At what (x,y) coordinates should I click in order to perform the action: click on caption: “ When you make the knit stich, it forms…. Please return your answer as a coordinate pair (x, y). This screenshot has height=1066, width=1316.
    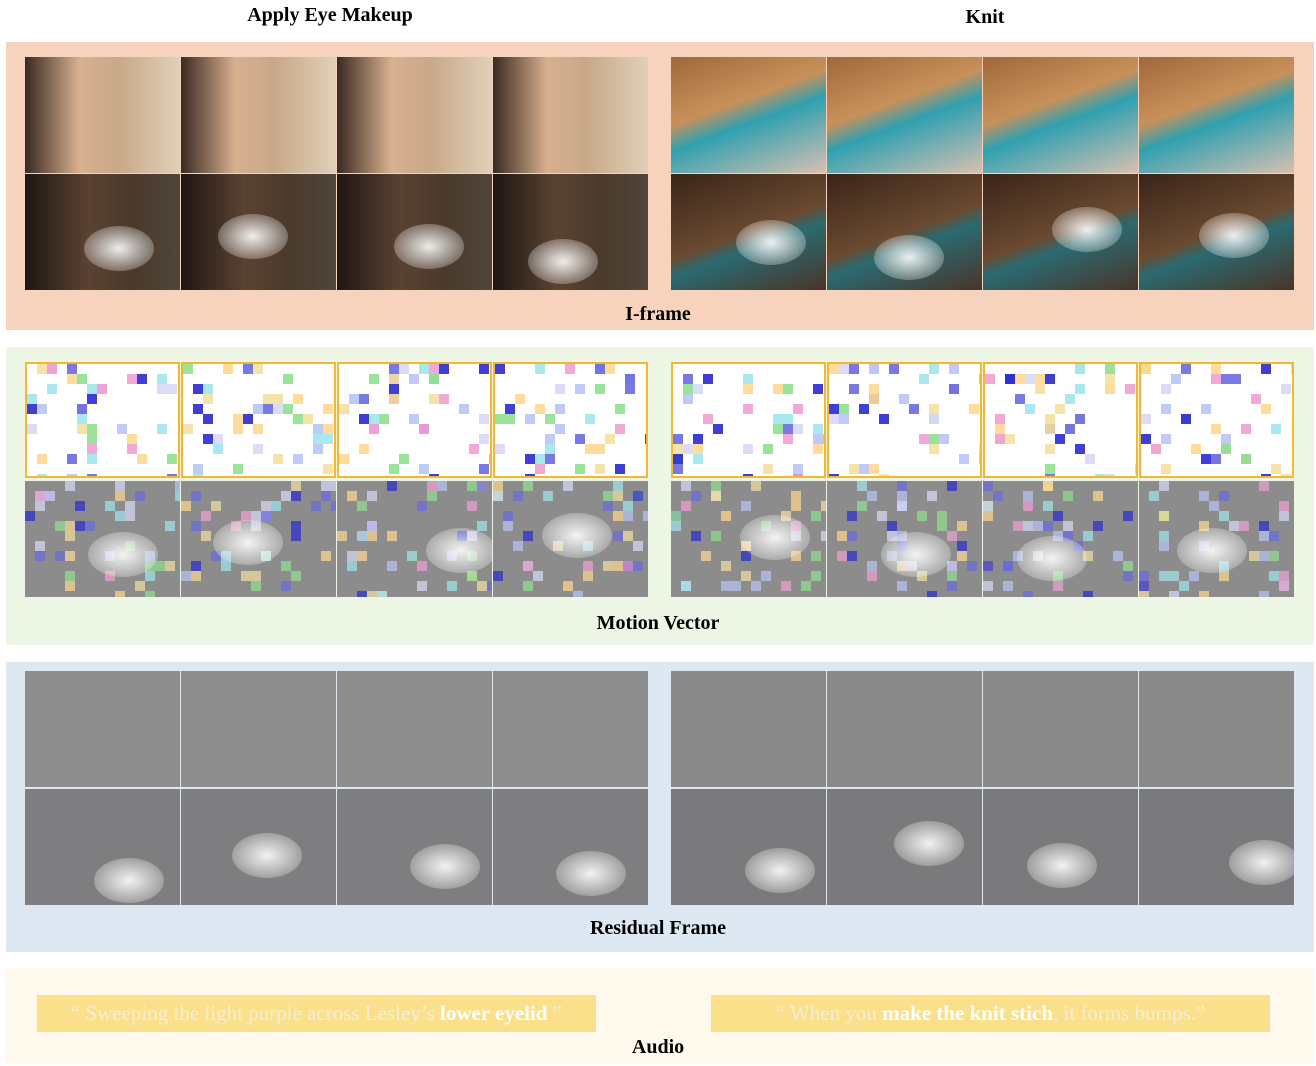
    Looking at the image, I should click on (990, 1013).